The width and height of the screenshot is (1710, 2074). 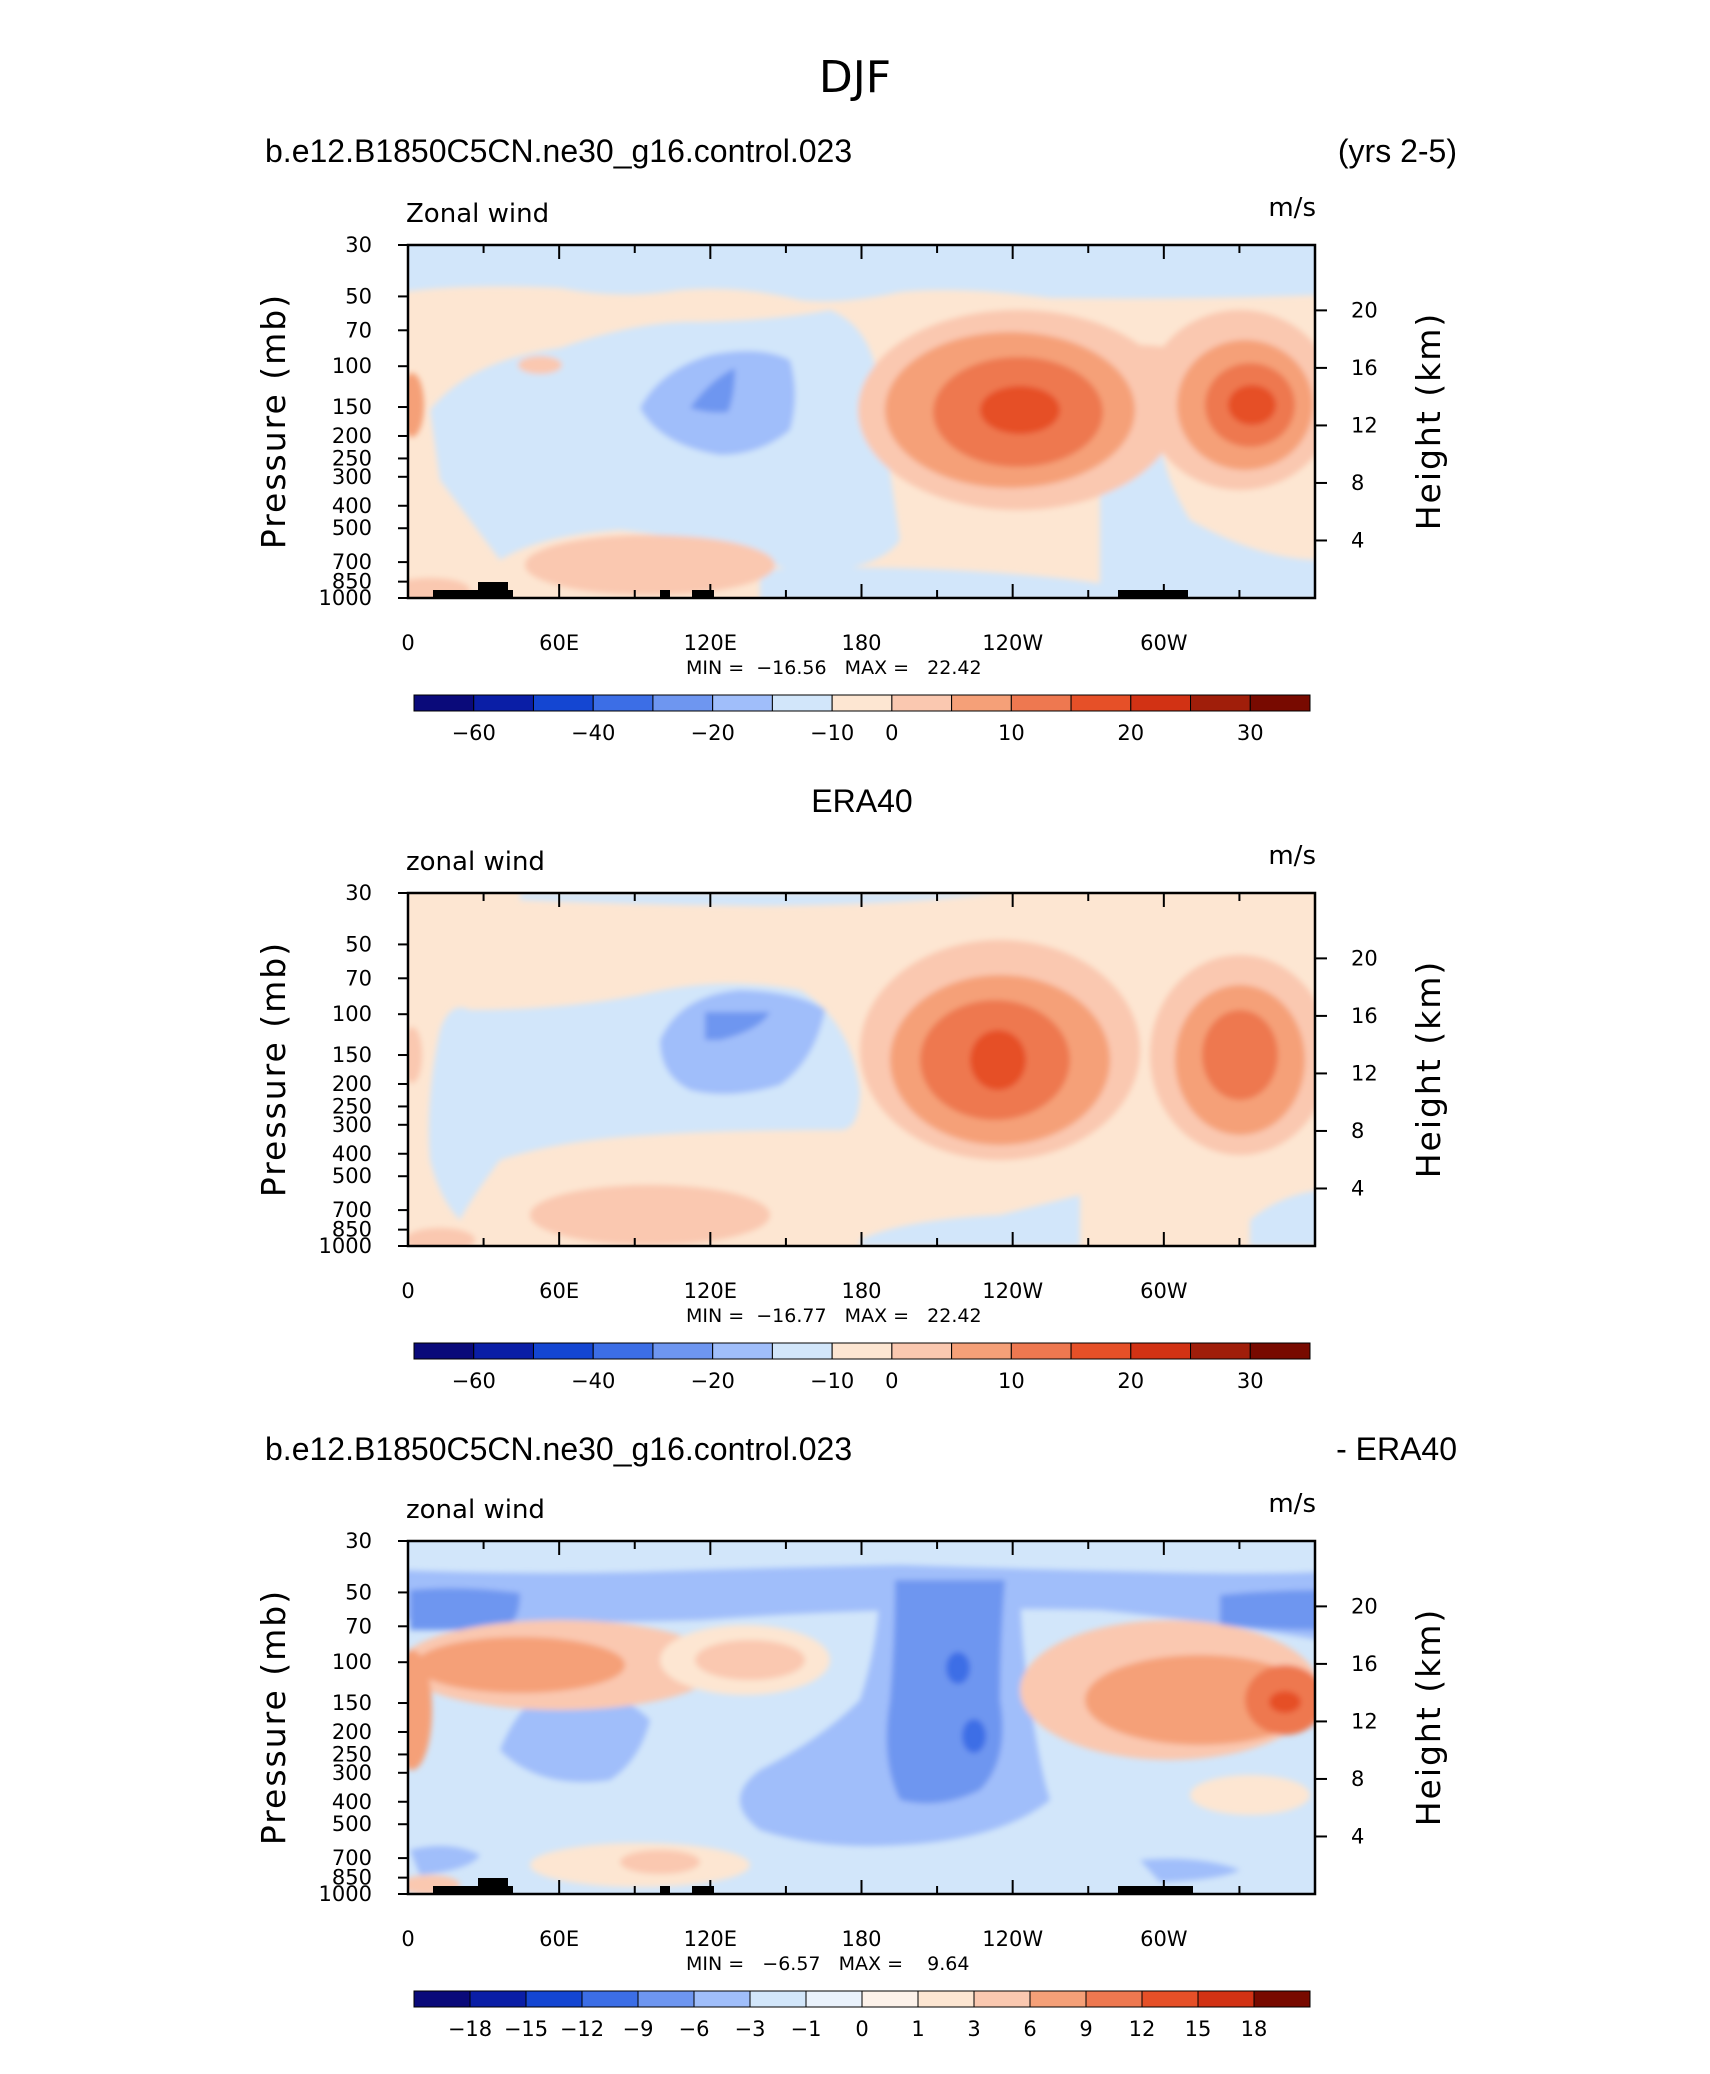 I want to click on contour-weak-easterly-sfc, so click(x=935, y=582).